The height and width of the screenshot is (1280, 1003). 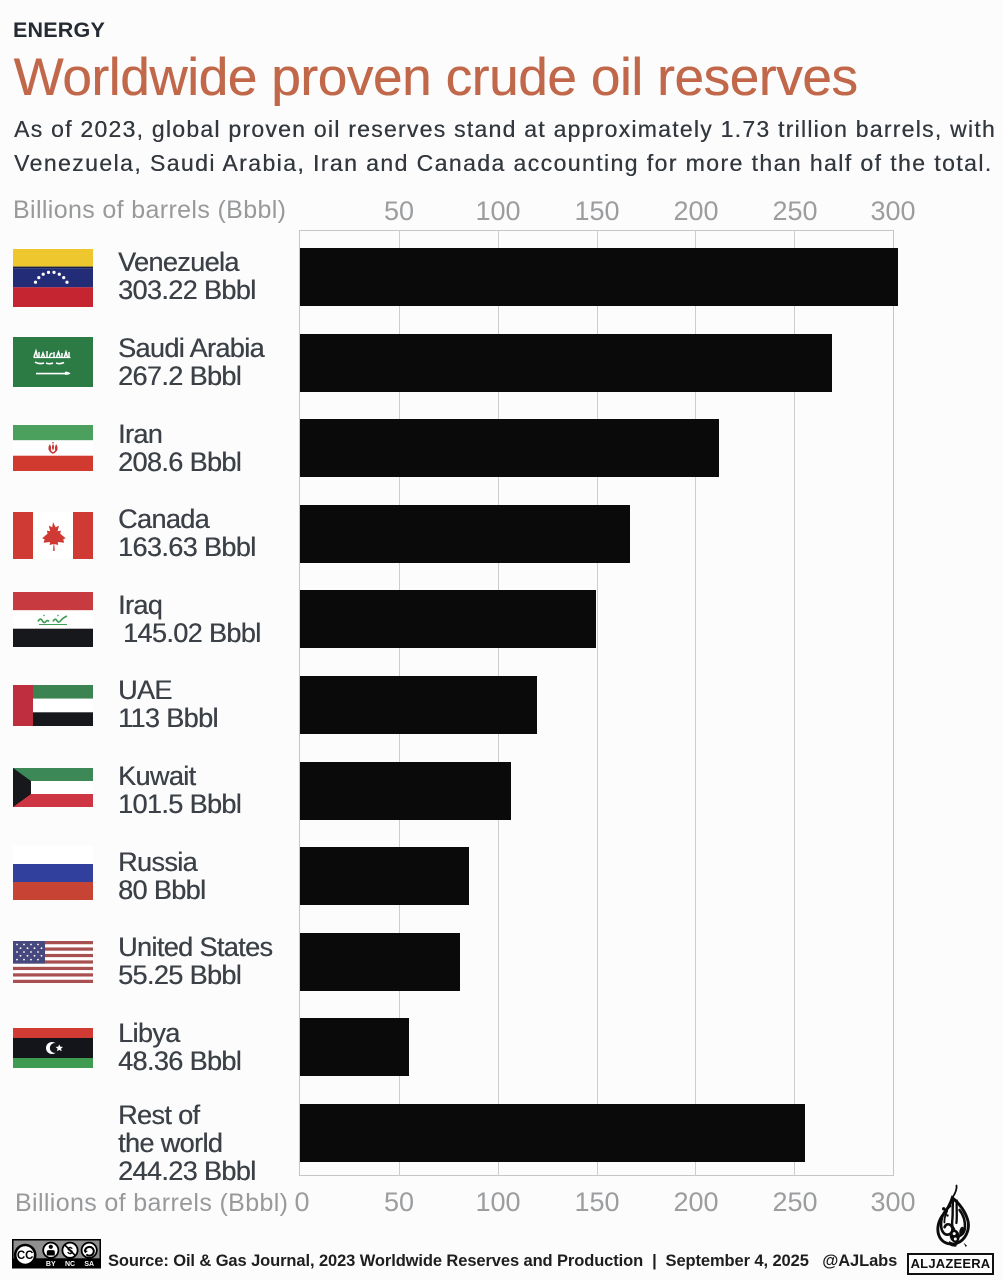 What do you see at coordinates (70, 1264) in the screenshot?
I see `svg-text: NC` at bounding box center [70, 1264].